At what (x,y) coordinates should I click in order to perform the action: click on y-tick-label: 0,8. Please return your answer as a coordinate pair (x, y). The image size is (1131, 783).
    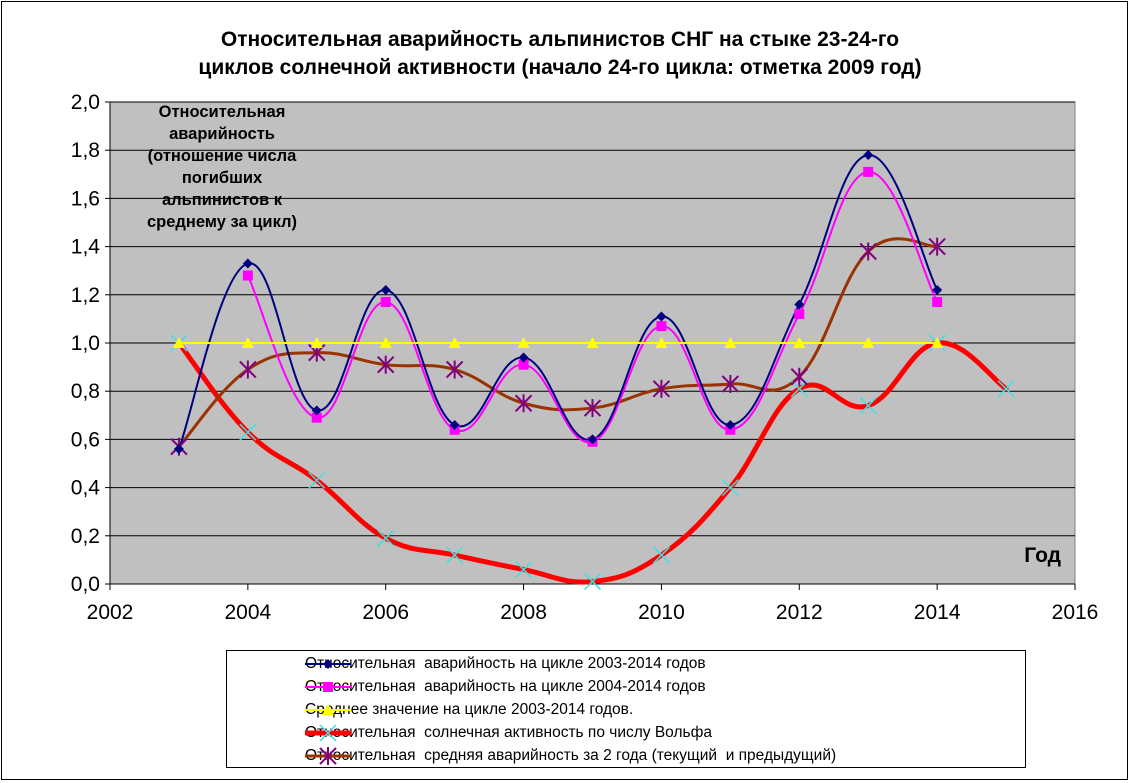
    Looking at the image, I should click on (85, 391).